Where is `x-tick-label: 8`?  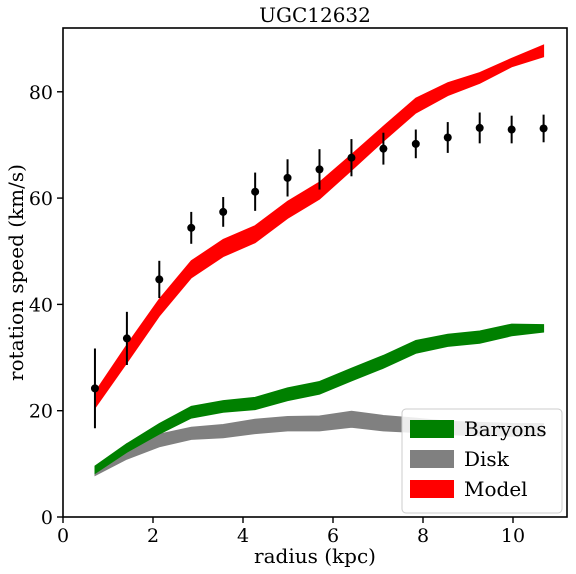 x-tick-label: 8 is located at coordinates (423, 536).